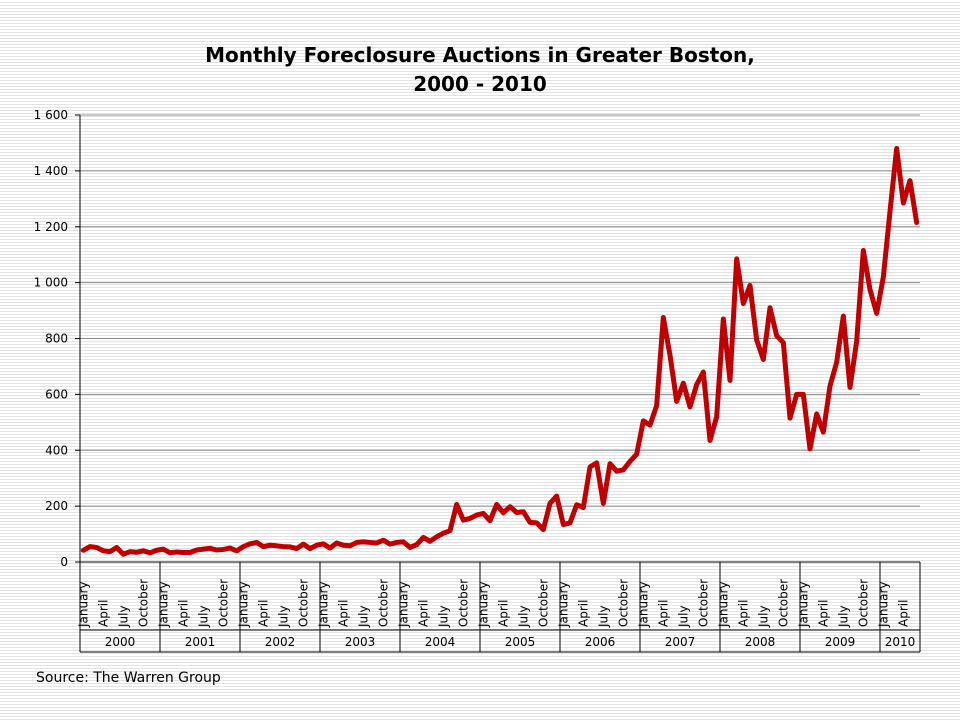 Image resolution: width=960 pixels, height=720 pixels. Describe the element at coordinates (840, 642) in the screenshot. I see `x-year-label: 2009` at that location.